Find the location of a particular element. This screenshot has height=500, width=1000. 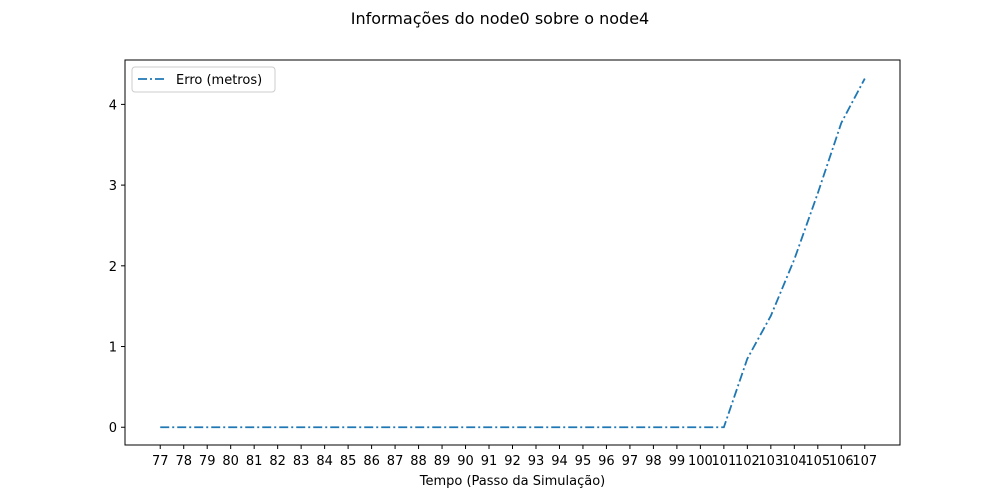

x-tick-label: 88 is located at coordinates (418, 461).